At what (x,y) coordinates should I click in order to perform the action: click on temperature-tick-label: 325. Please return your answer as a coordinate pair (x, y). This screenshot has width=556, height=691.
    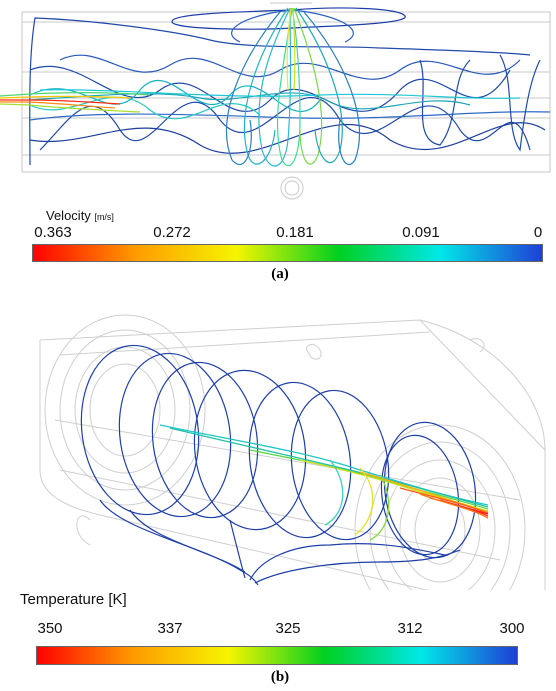
    Looking at the image, I should click on (288, 628).